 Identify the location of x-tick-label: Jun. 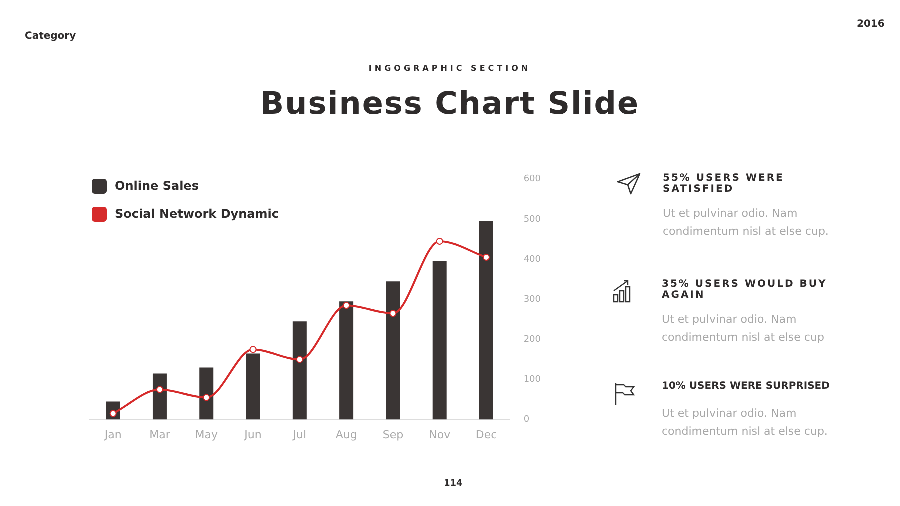
(253, 435).